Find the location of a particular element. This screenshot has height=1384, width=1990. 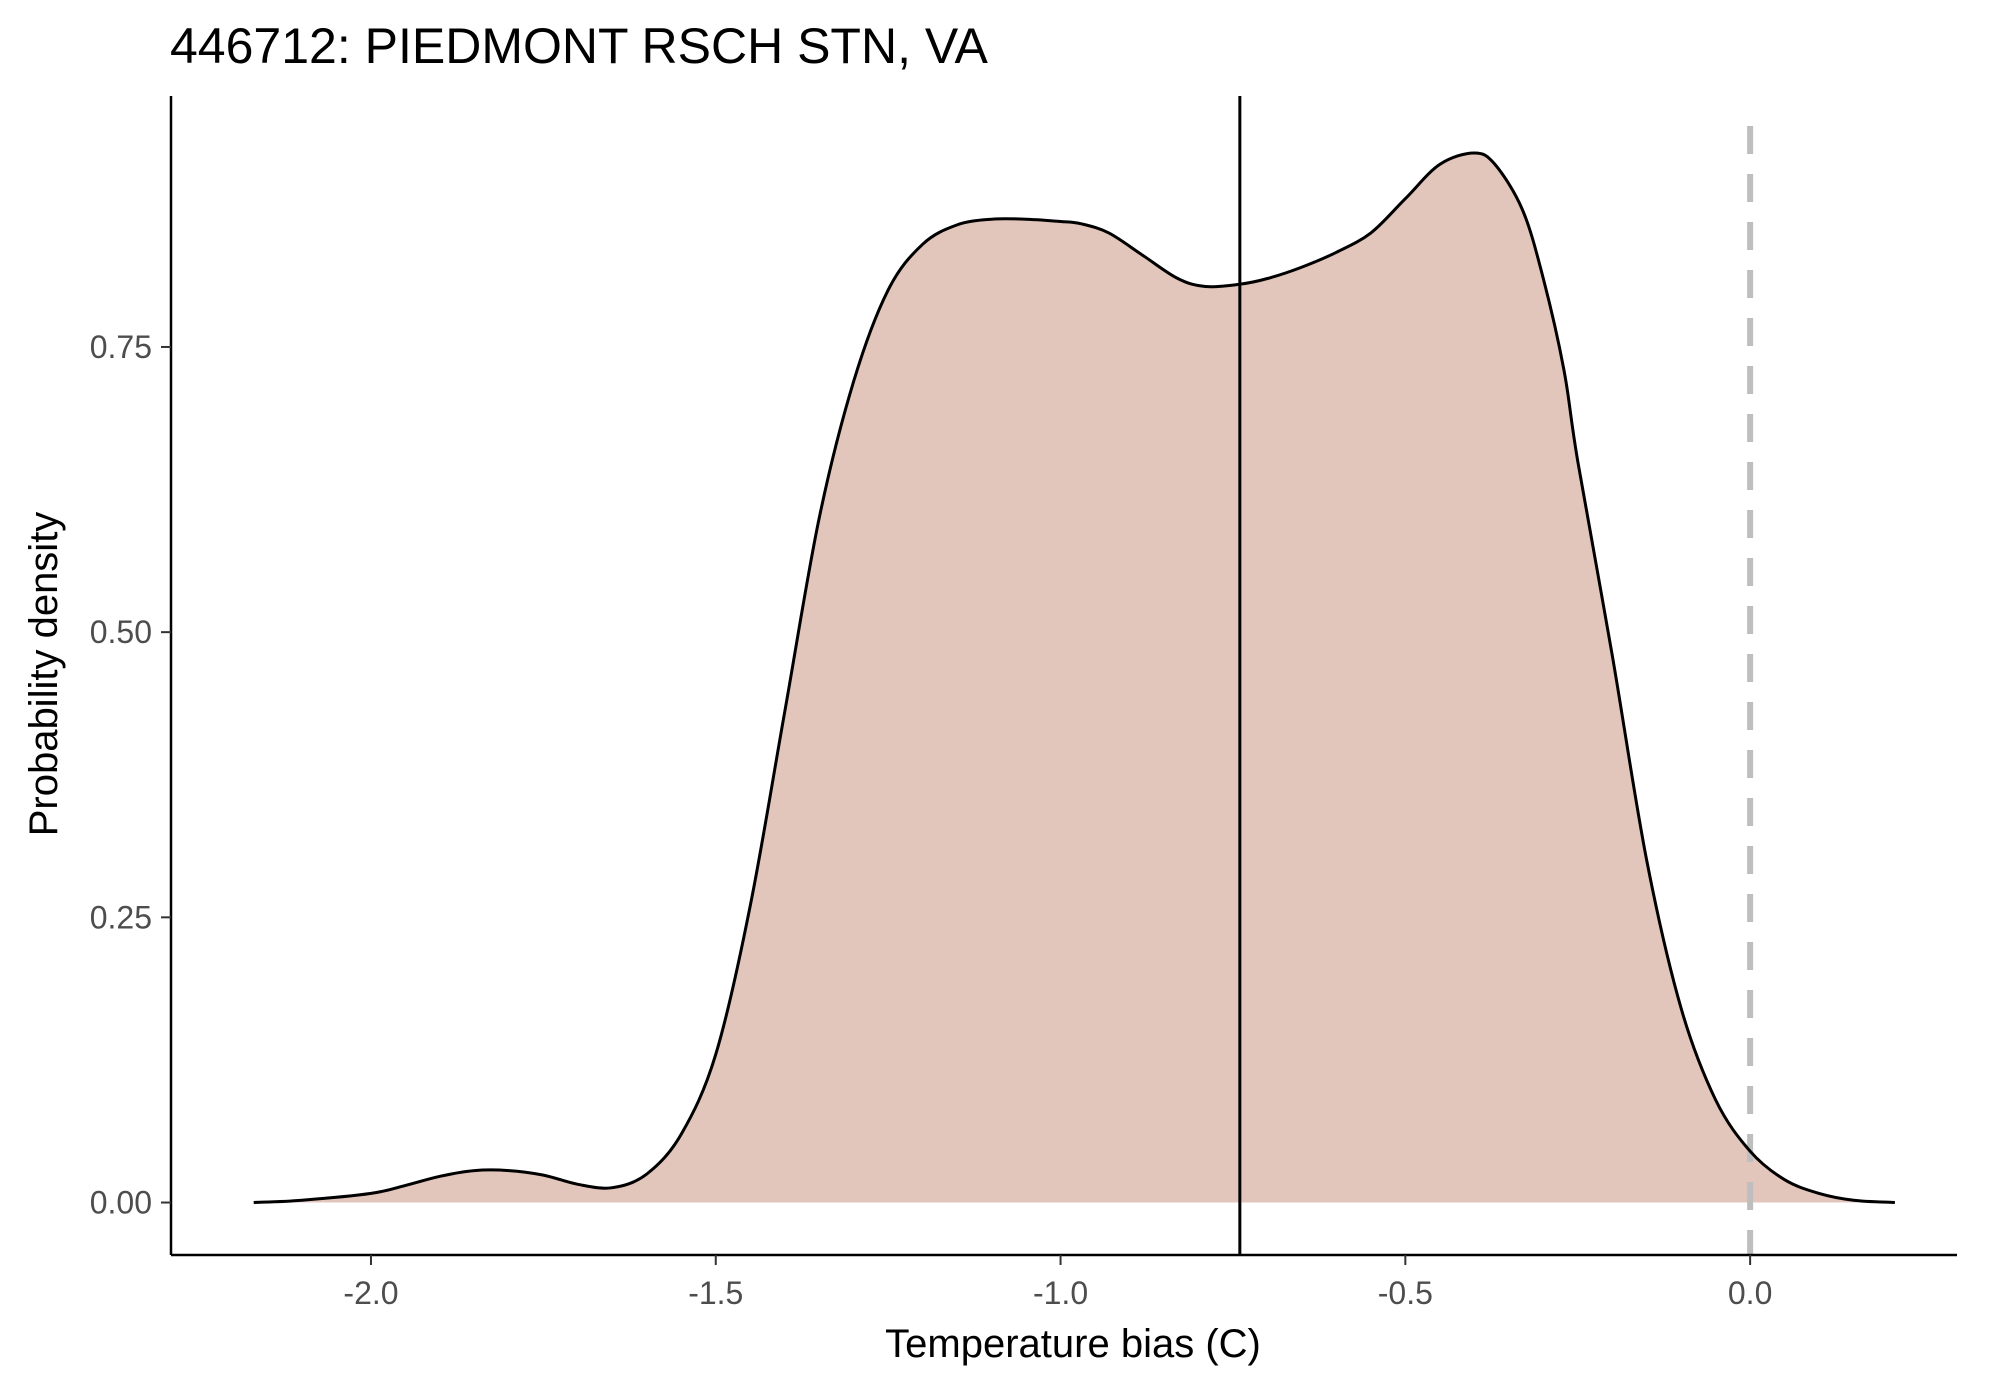

y-tick-label: 0.00 is located at coordinates (121, 1203).